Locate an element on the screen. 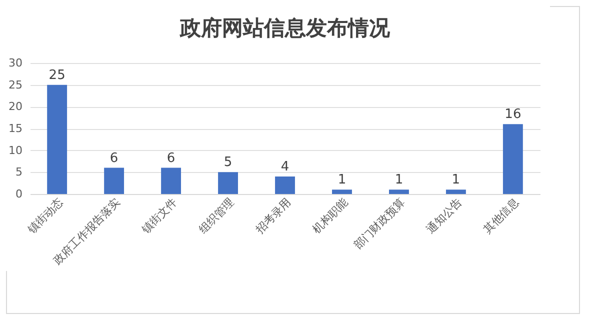 This screenshot has width=590, height=324. x-tick-label: 通知公告 is located at coordinates (444, 216).